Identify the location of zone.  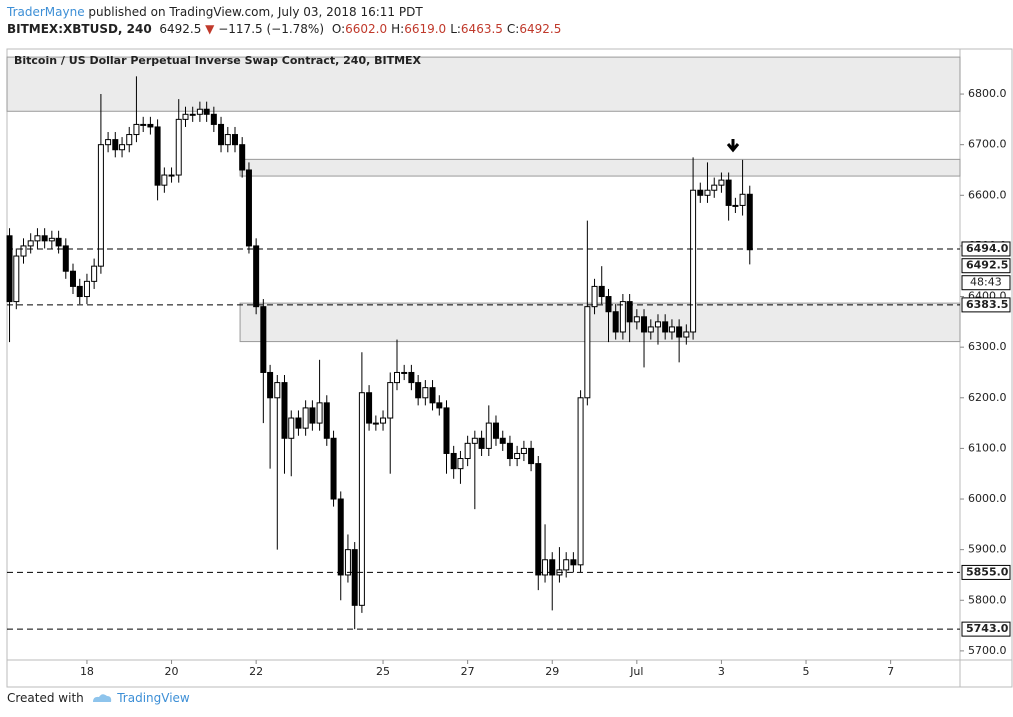
(600, 322).